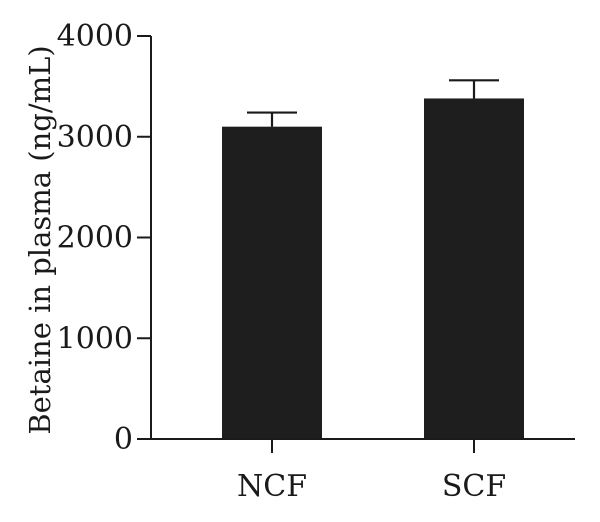  I want to click on y-axis-title: Betaine in plasma (ng/mL), so click(40, 239).